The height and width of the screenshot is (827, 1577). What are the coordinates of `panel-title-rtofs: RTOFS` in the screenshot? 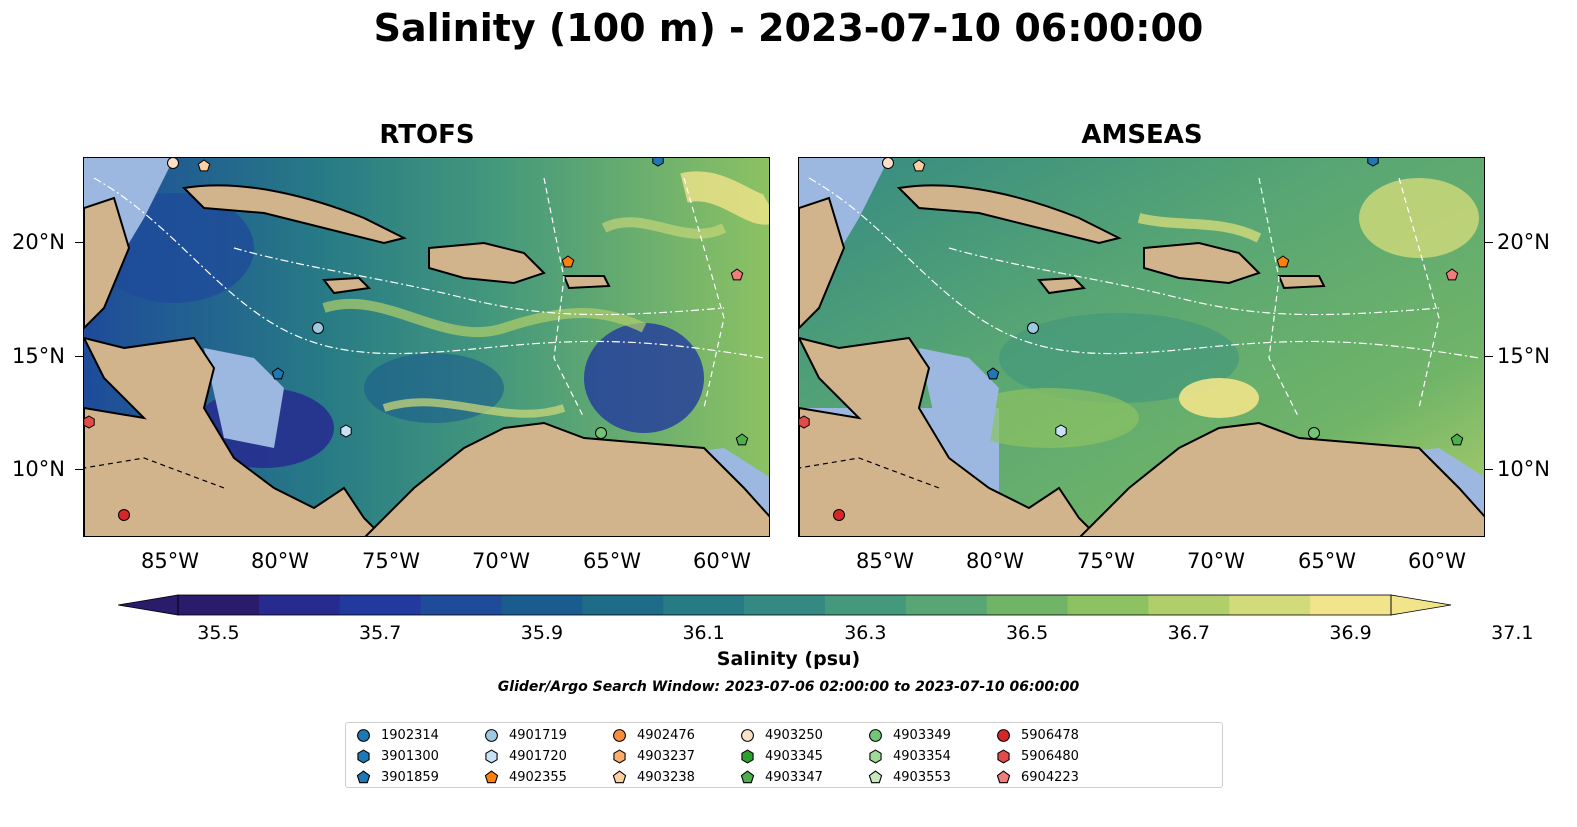 It's located at (427, 135).